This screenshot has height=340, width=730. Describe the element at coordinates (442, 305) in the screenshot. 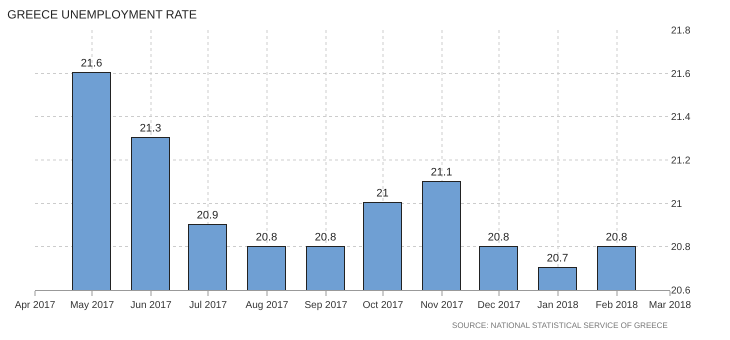

I see `x-tick-label: Nov 2017` at that location.